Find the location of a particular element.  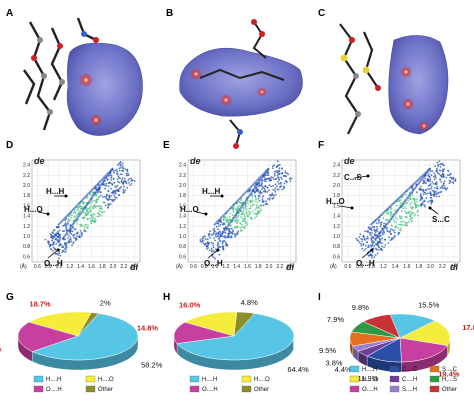

legend-entry: H....H is located at coordinates (369, 370).